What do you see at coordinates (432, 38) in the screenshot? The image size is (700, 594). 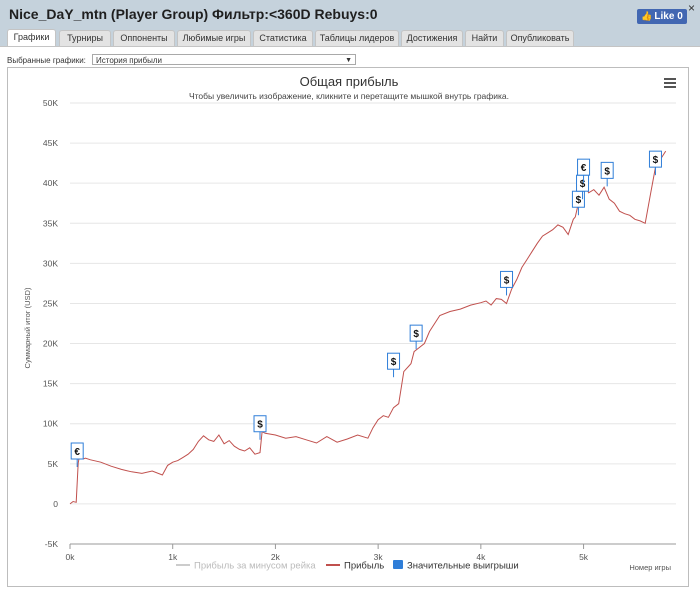 I see `tab-achievements: Достижения` at bounding box center [432, 38].